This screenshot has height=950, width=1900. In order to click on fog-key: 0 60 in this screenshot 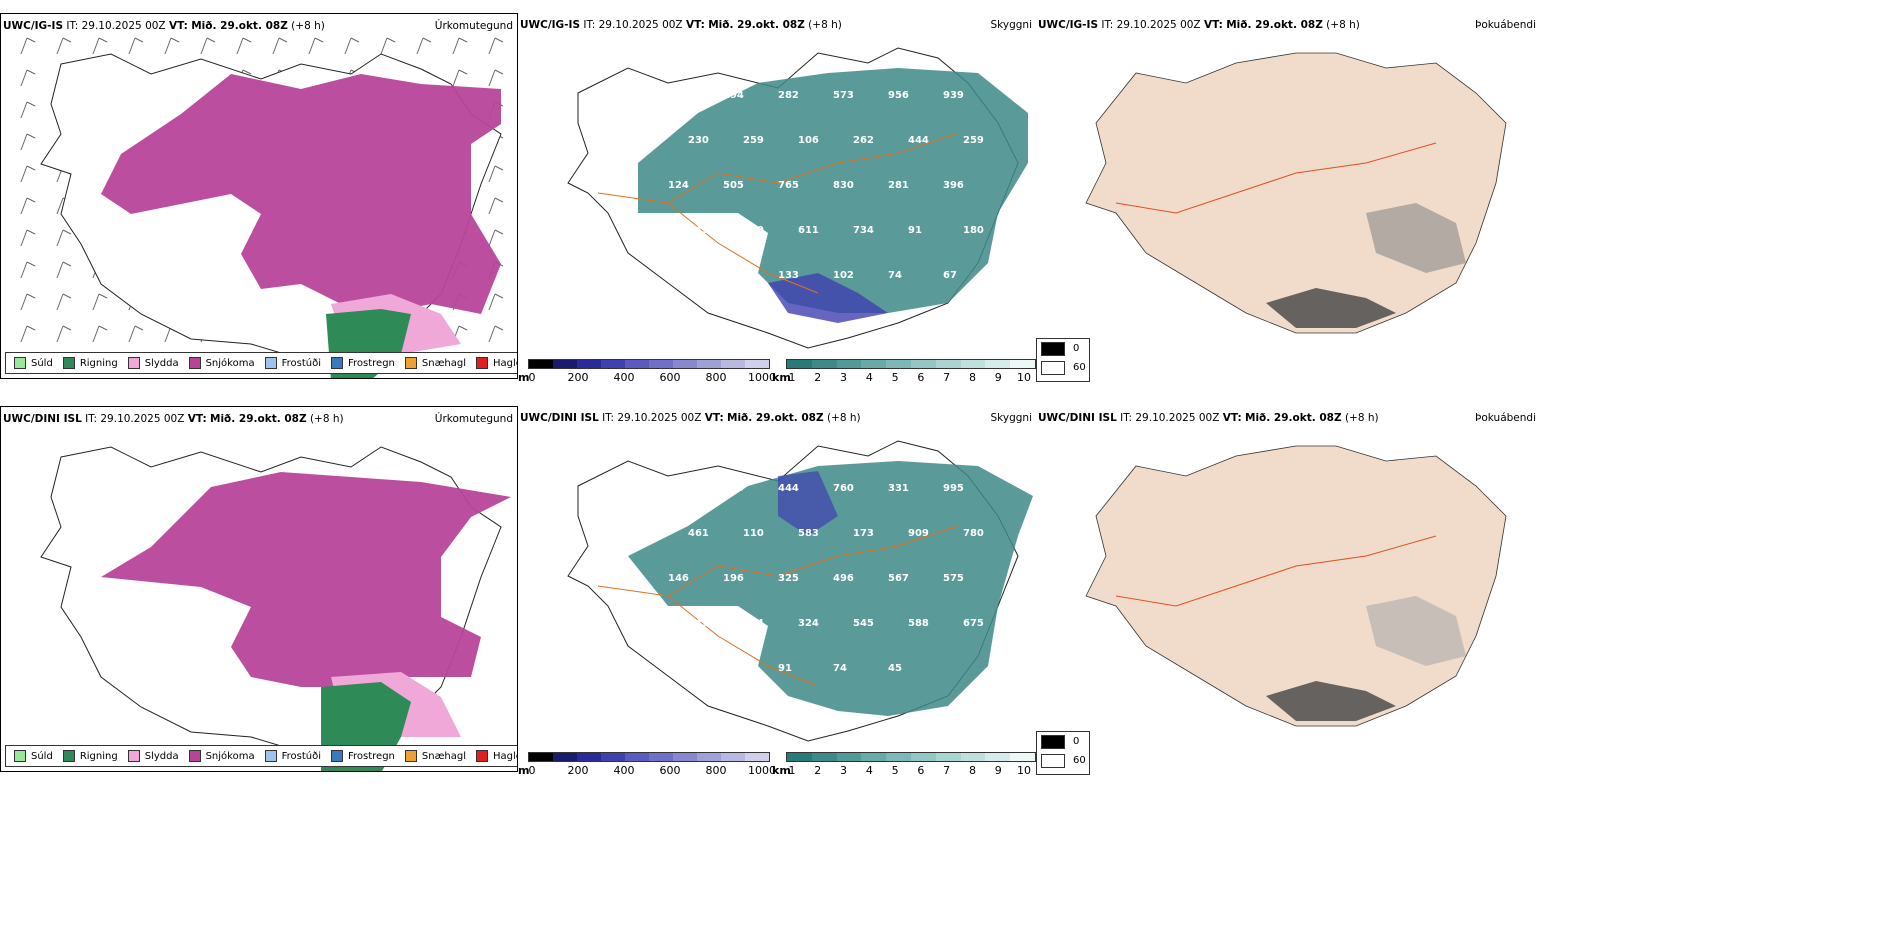, I will do `click(1063, 753)`.